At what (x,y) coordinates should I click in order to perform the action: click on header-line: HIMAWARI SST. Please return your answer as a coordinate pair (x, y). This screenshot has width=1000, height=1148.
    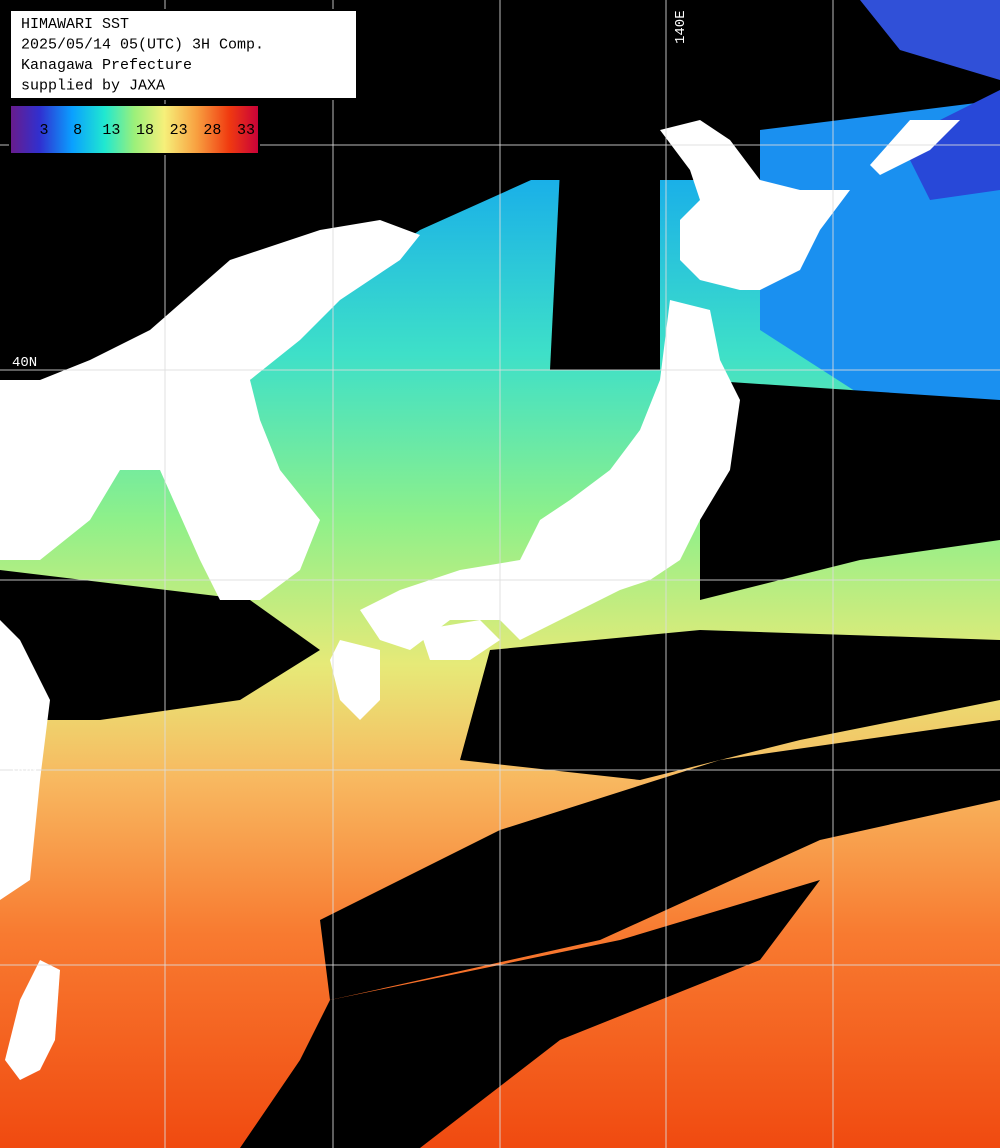
    Looking at the image, I should click on (75, 24).